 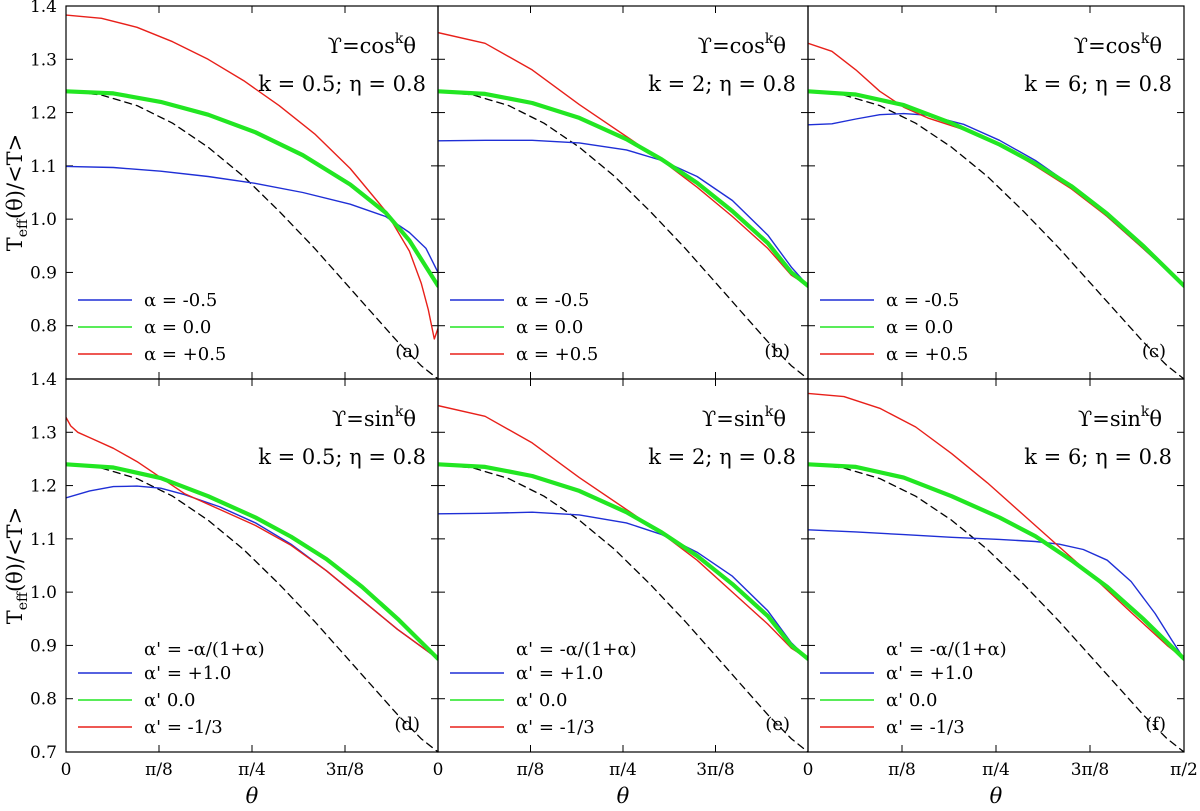 I want to click on y-title-sub: eff, so click(x=23, y=600).